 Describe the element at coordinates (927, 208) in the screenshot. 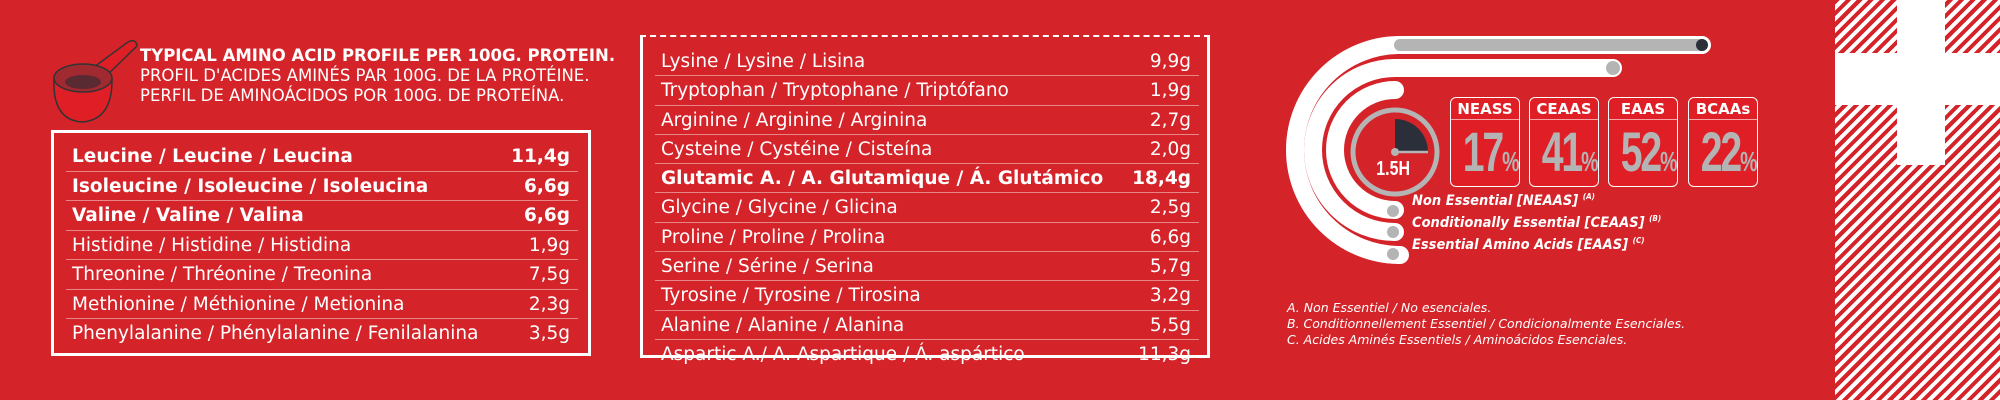

I see `table-row: Glycine / Glycine / Glicina 2,5g` at that location.